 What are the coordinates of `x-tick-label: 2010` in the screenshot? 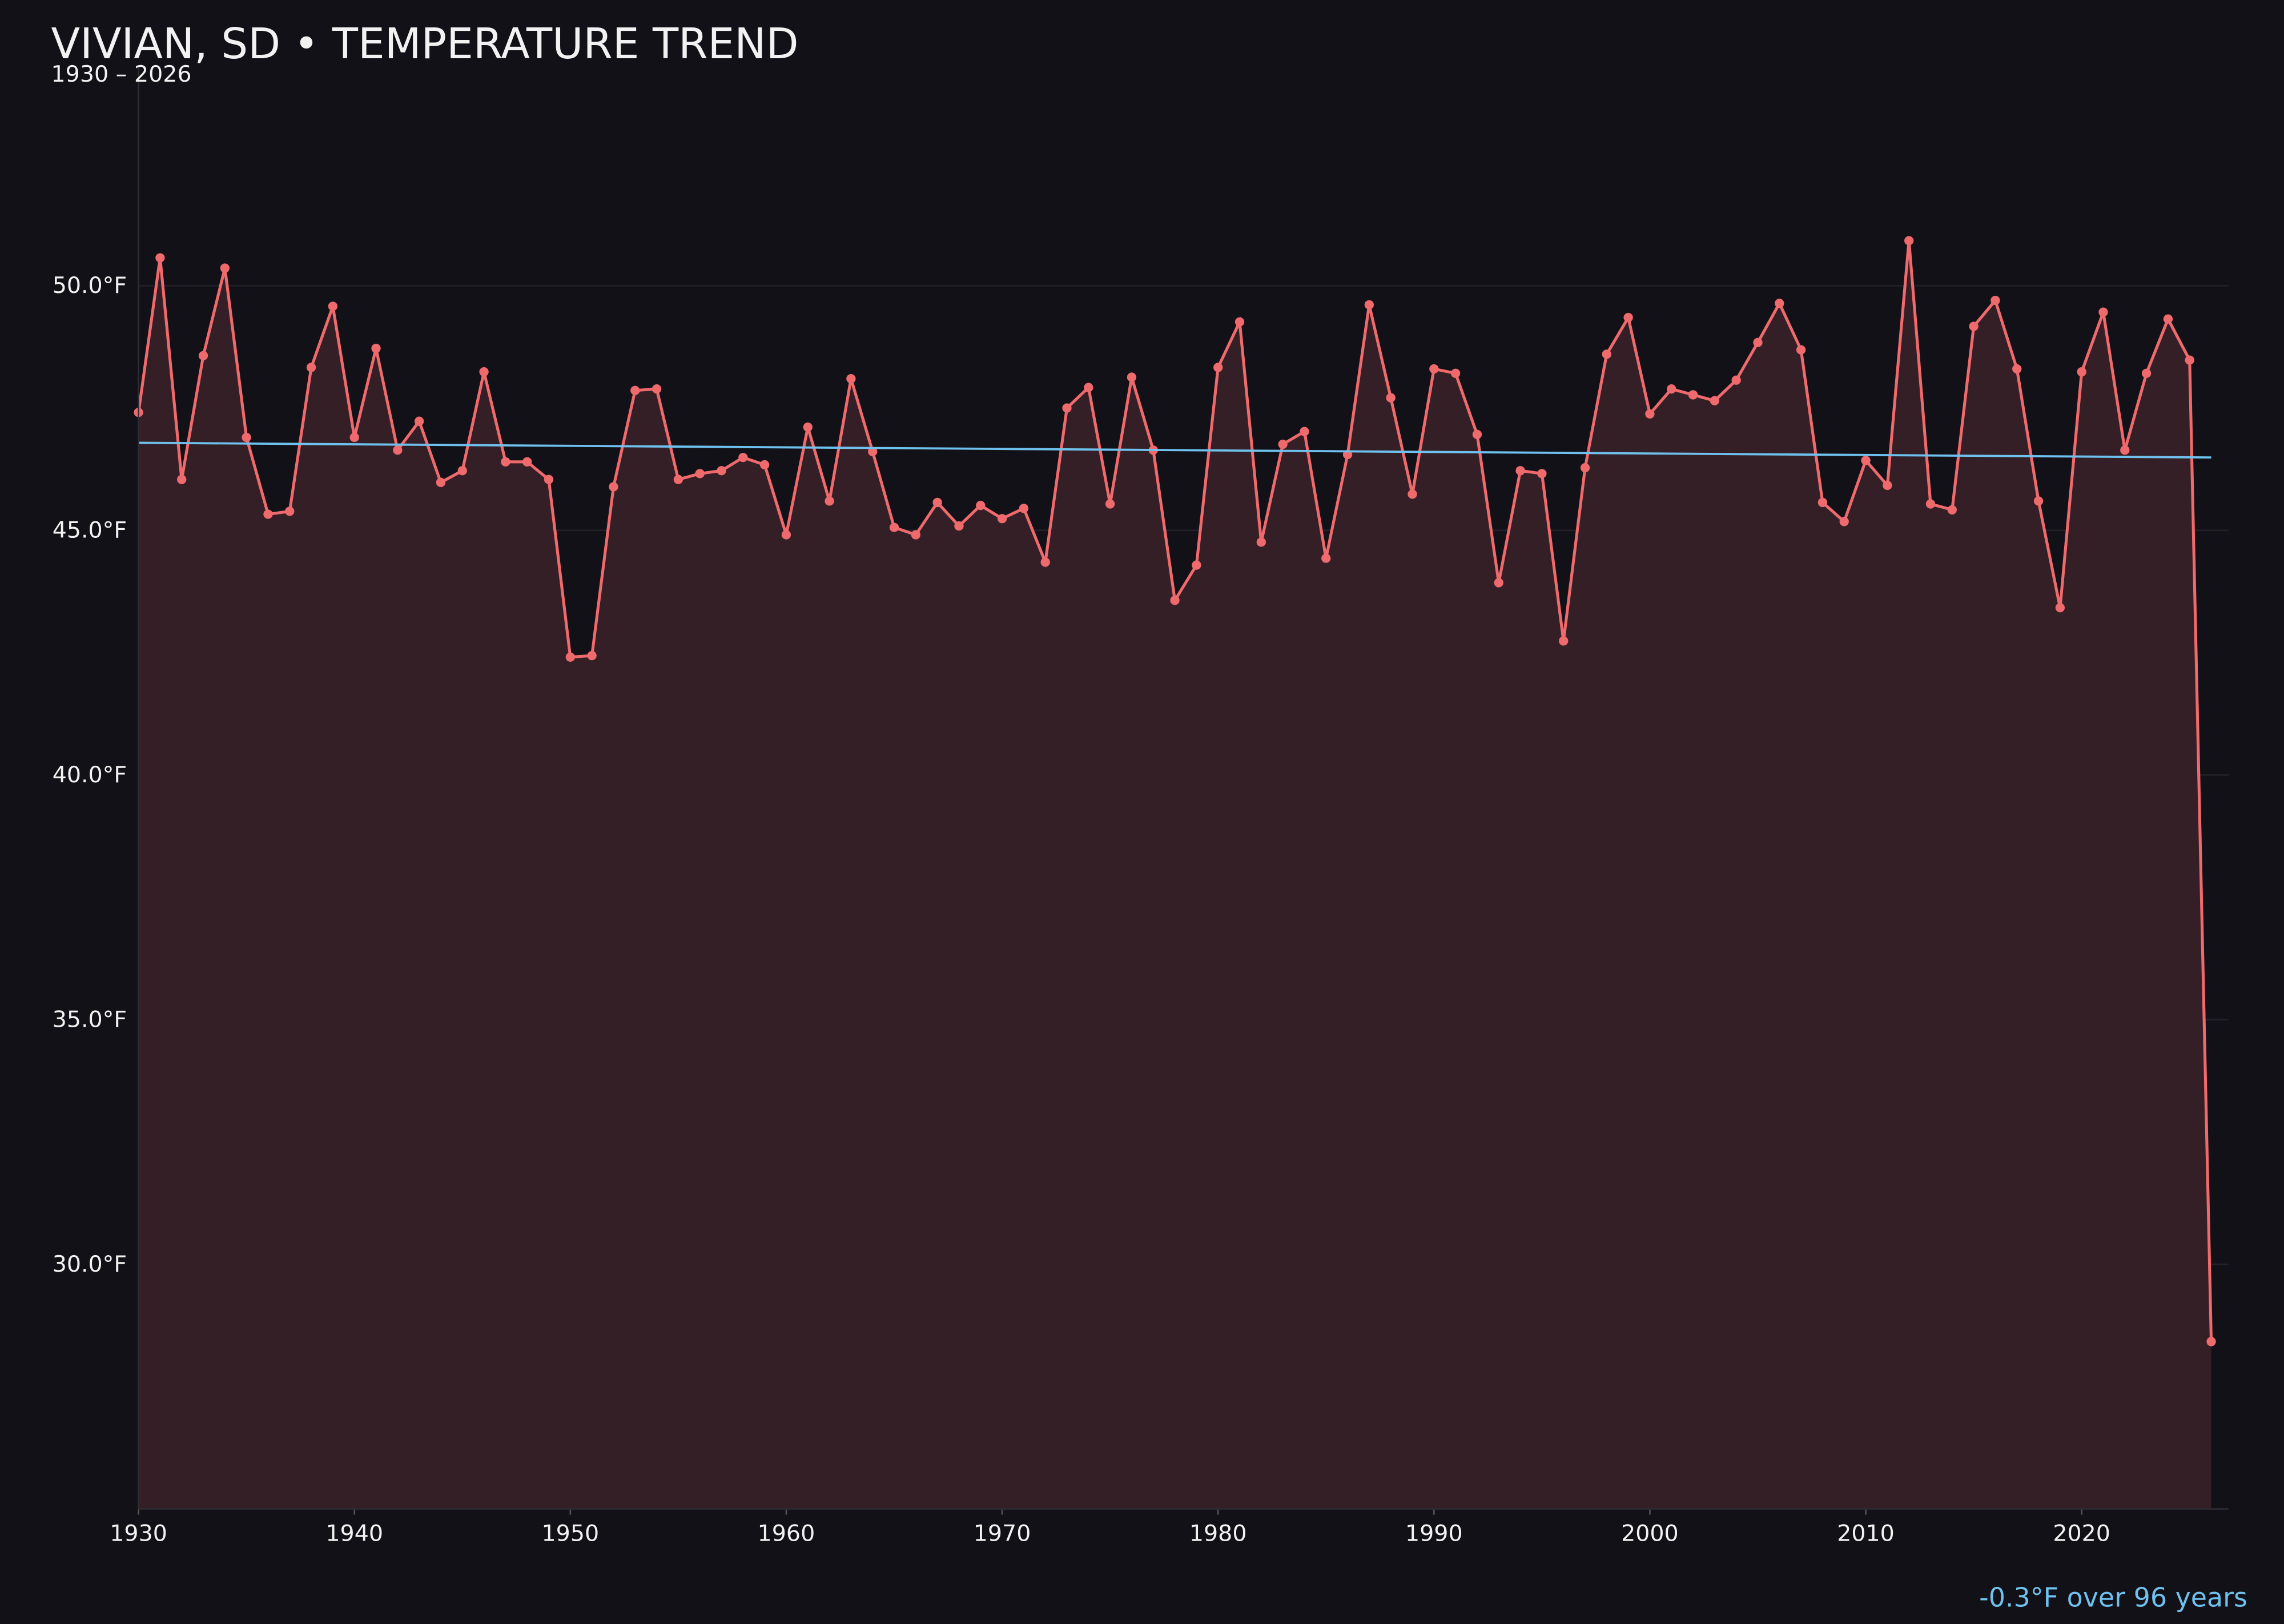 It's located at (1866, 1534).